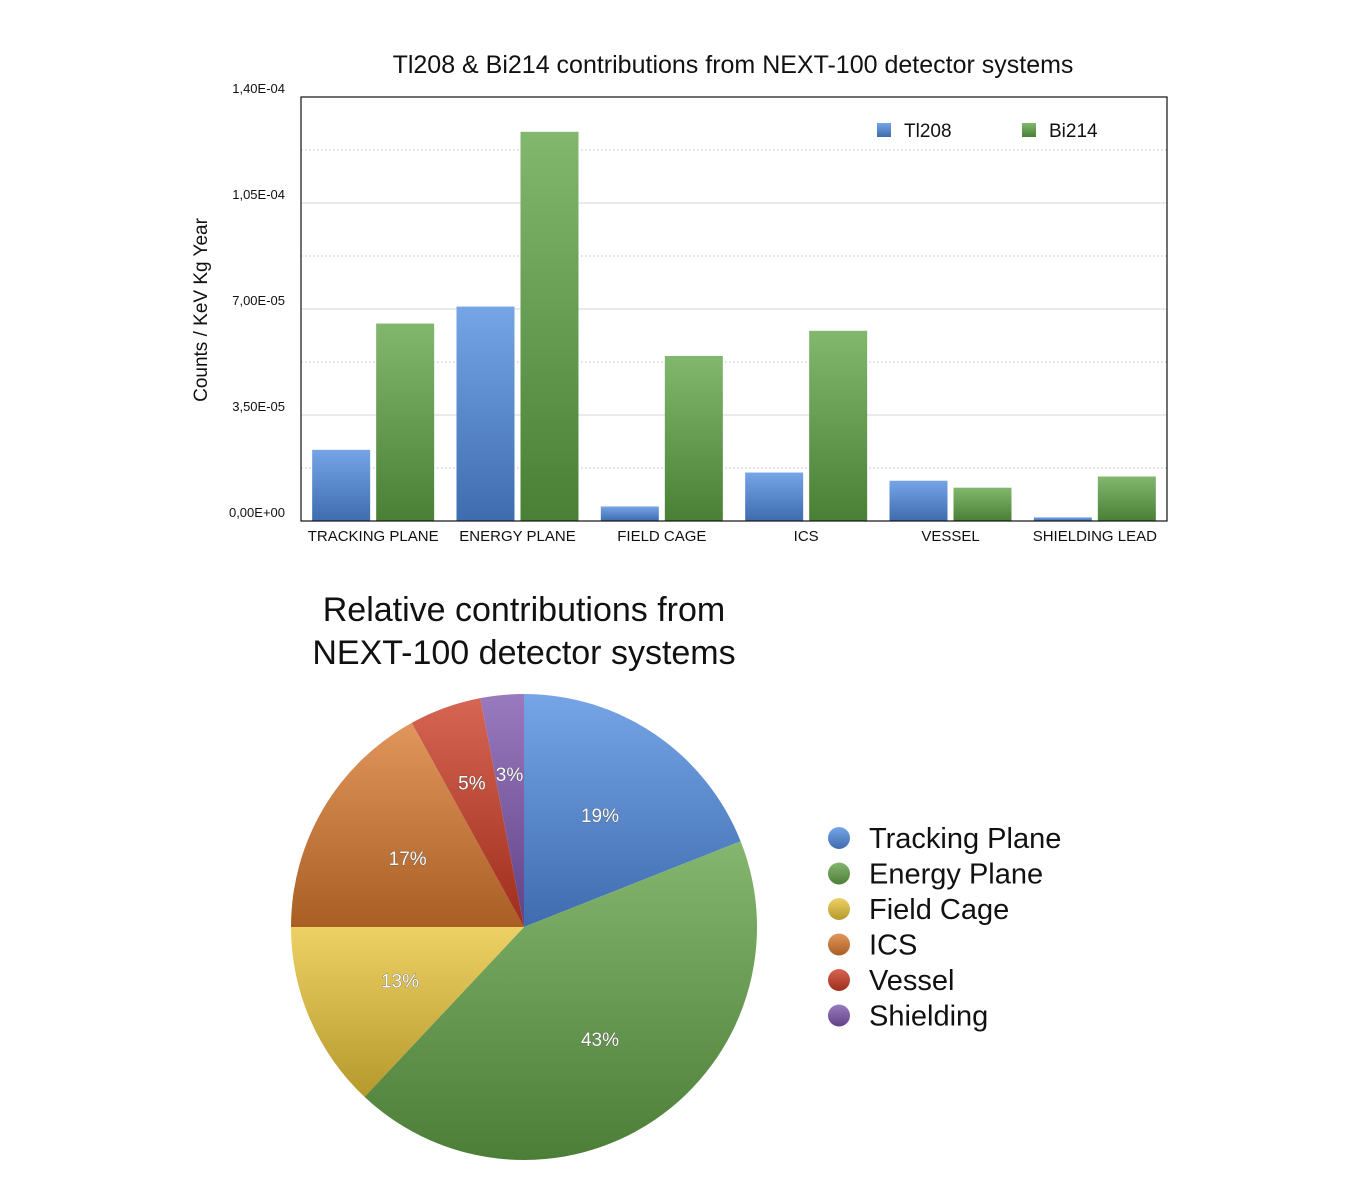 The image size is (1347, 1200). I want to click on pie-legend-label: Shielding, so click(928, 1017).